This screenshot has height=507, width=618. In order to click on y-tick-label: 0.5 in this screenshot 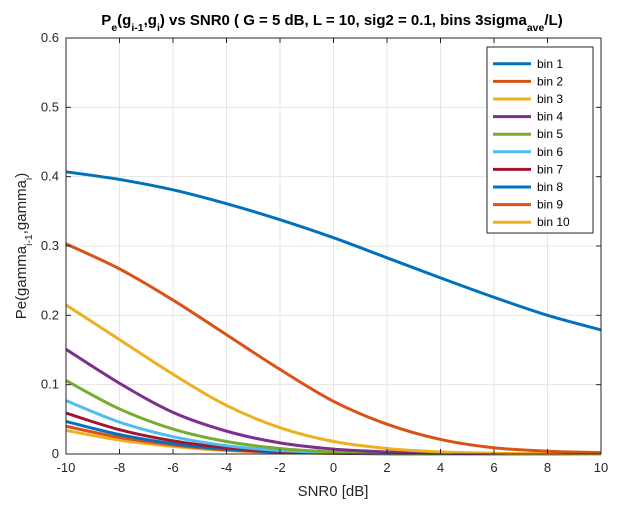, I will do `click(50, 106)`.